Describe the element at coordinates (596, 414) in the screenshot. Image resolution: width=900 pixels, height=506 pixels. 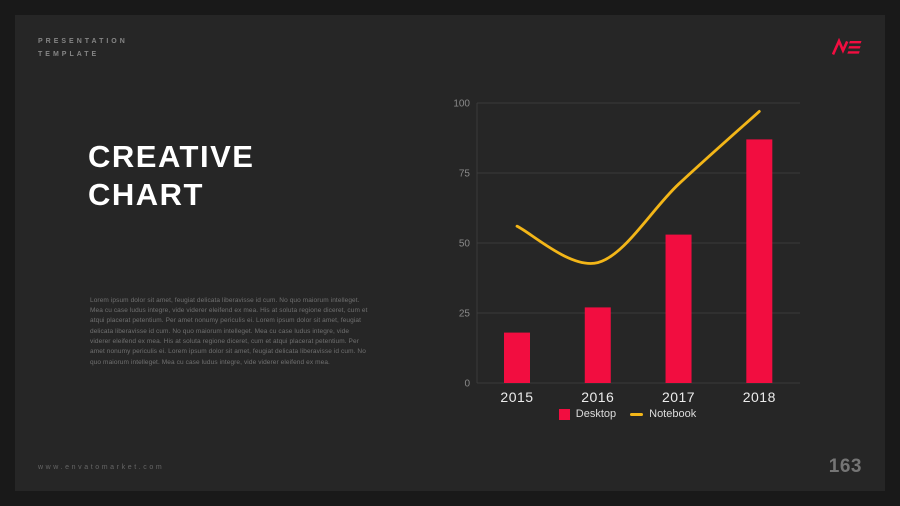
I see `legend-label-desktop: Desktop` at that location.